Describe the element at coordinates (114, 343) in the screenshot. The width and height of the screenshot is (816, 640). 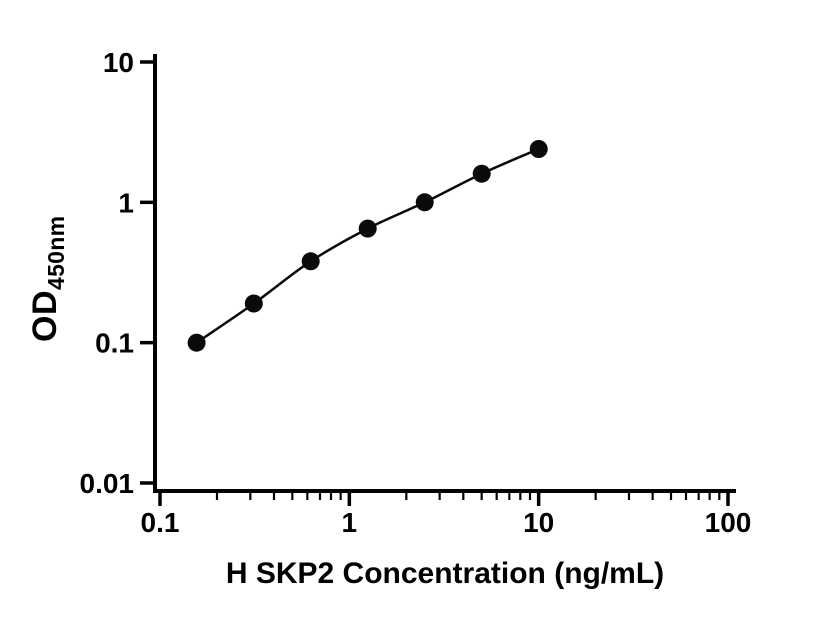
I see `y-axis-tick-label: 0.1` at that location.